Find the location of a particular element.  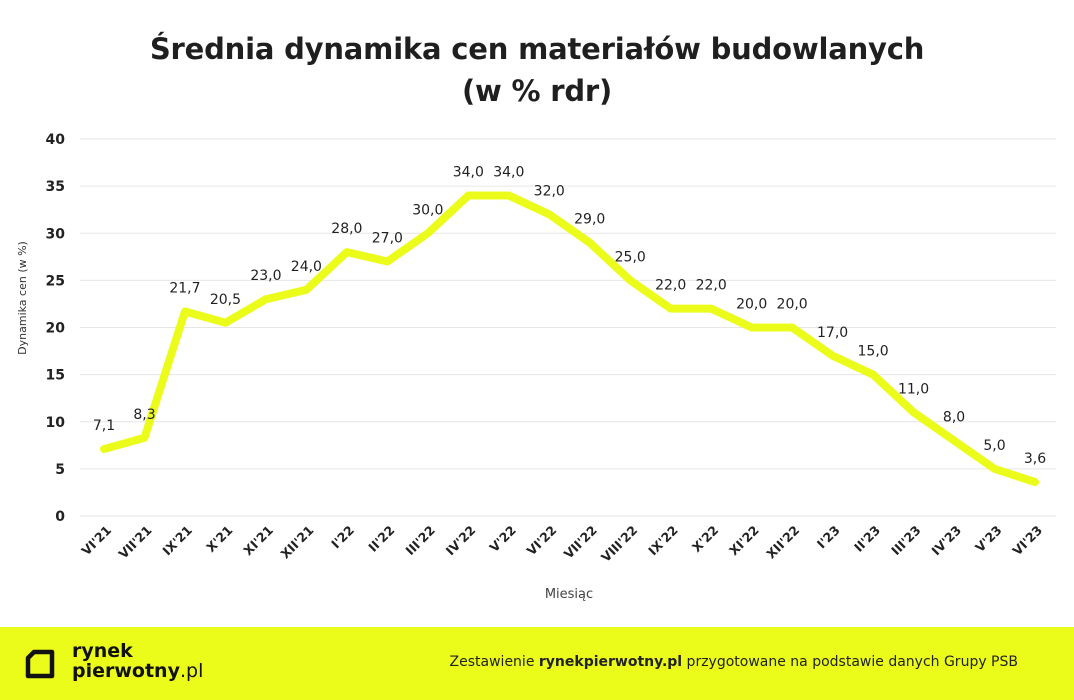

logo-square-icon is located at coordinates (40, 664).